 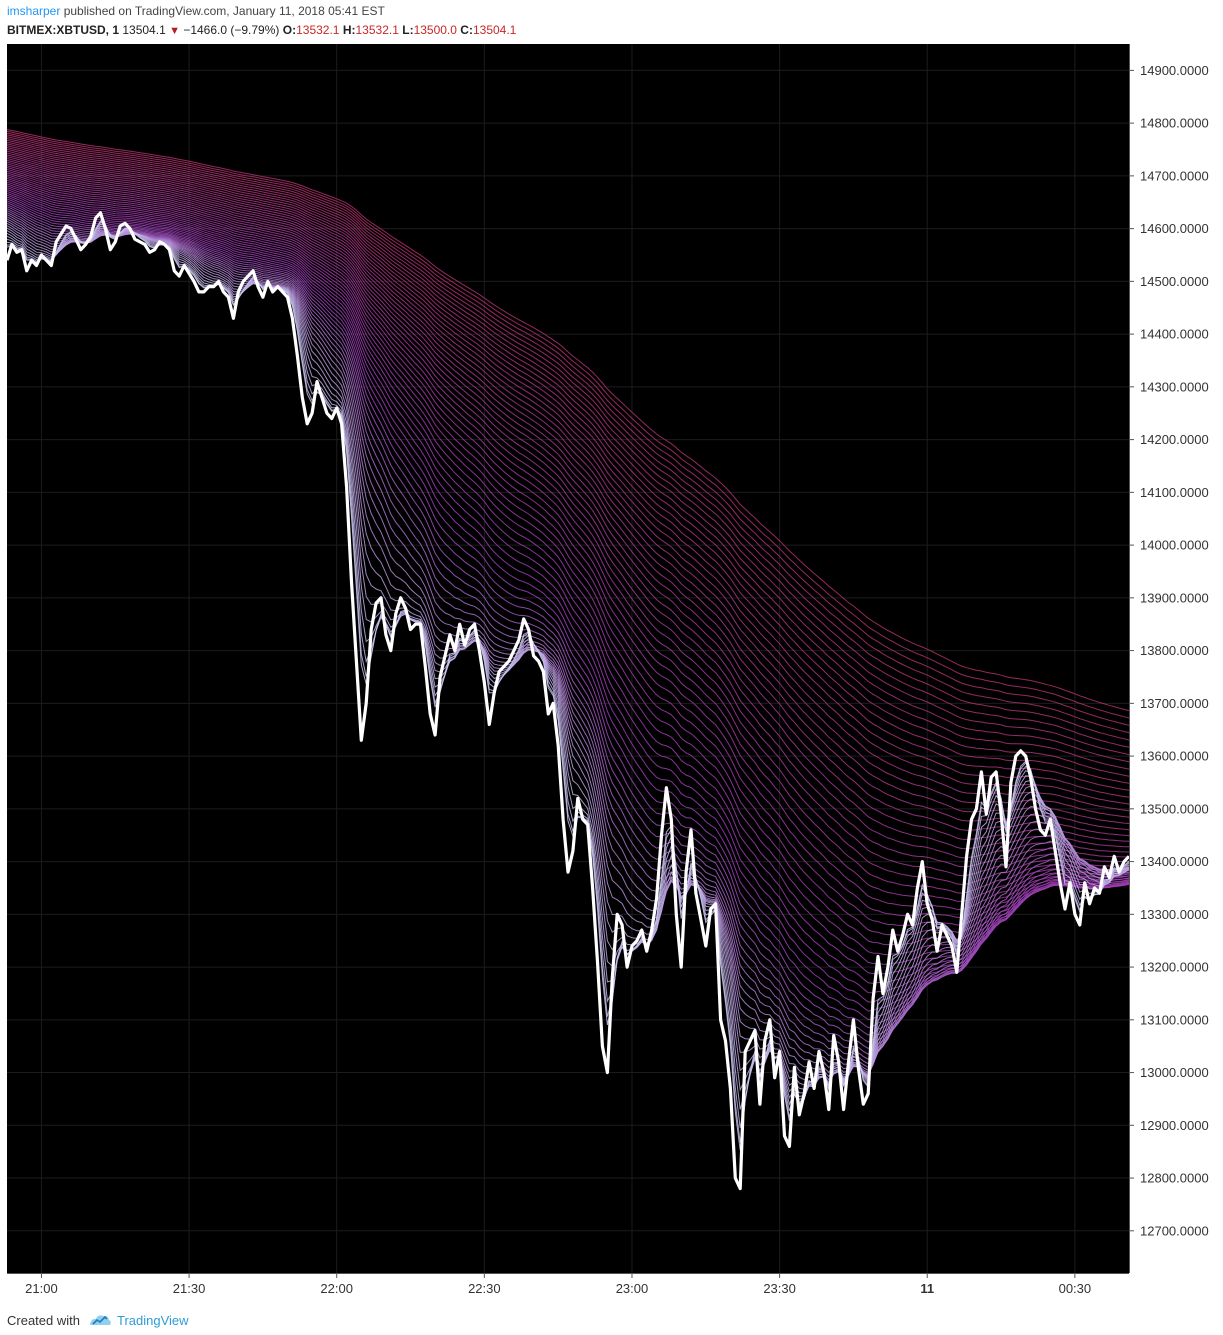 I want to click on symbol-name: BITMEX:XBTUSD, 1, so click(x=63, y=30).